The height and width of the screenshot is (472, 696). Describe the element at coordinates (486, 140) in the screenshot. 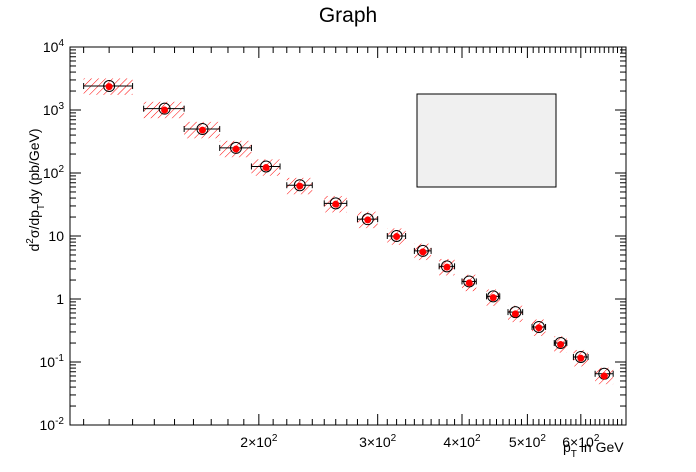

I see `legend-box` at that location.